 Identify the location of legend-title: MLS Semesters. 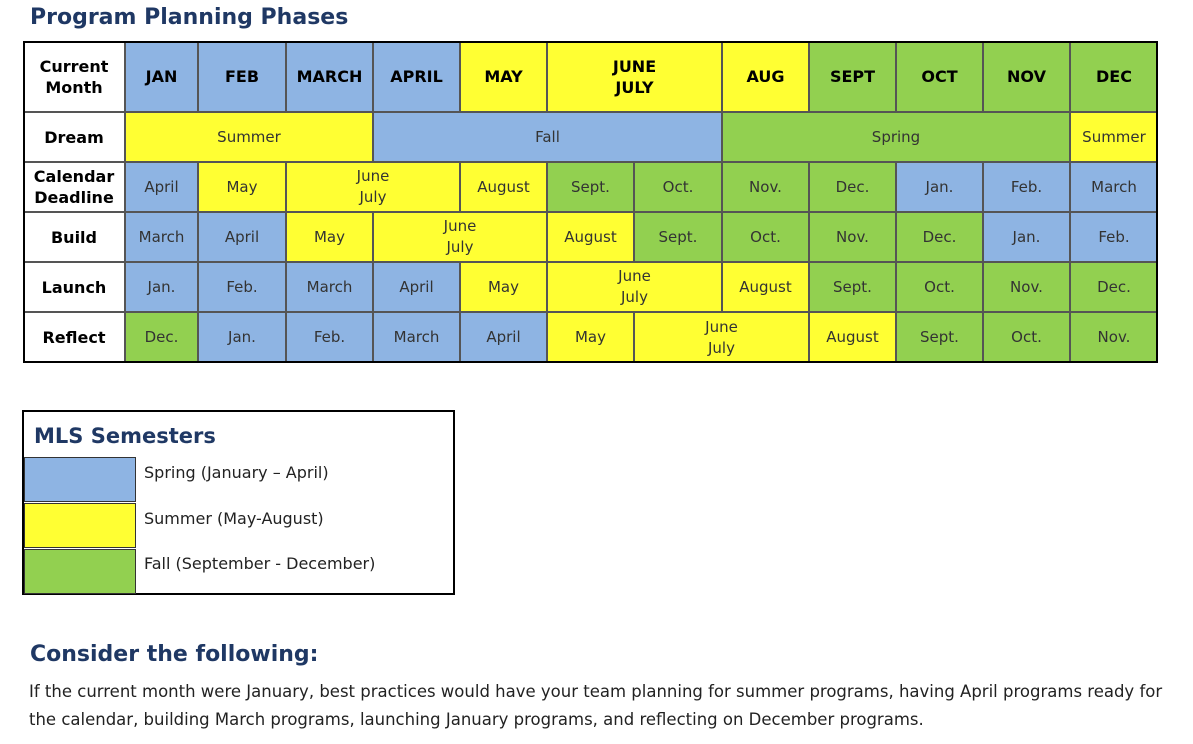
(125, 436).